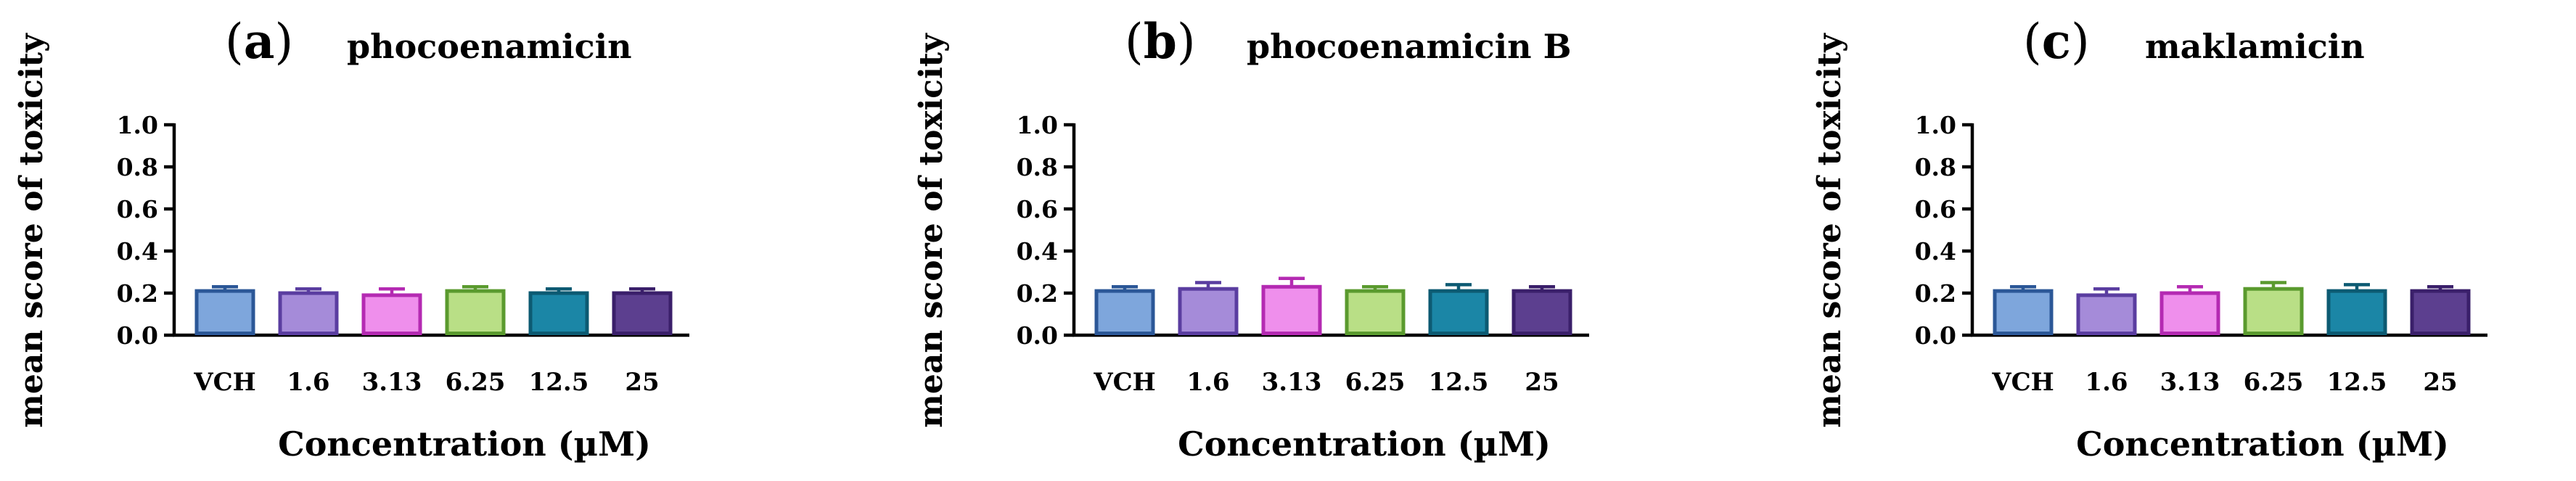 This screenshot has width=2576, height=481. I want to click on panel-letter: (a), so click(259, 41).